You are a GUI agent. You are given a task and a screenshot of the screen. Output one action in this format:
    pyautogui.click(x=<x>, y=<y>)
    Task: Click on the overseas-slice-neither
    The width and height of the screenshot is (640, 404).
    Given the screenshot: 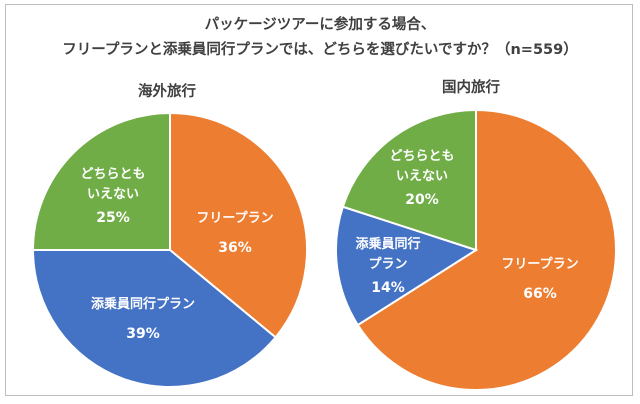 What is the action you would take?
    pyautogui.click(x=101, y=181)
    